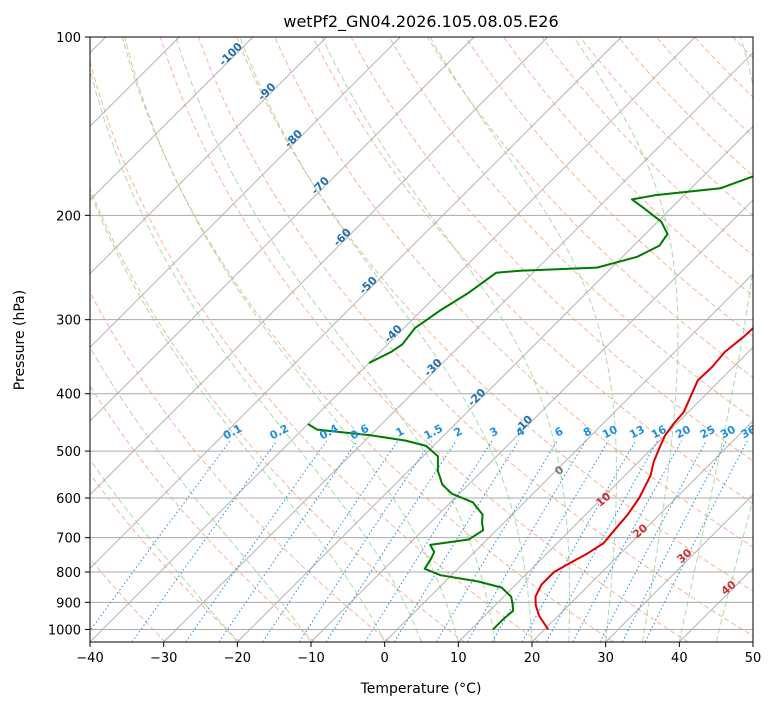  Describe the element at coordinates (728, 432) in the screenshot. I see `mixing-ratio-label: 30` at that location.